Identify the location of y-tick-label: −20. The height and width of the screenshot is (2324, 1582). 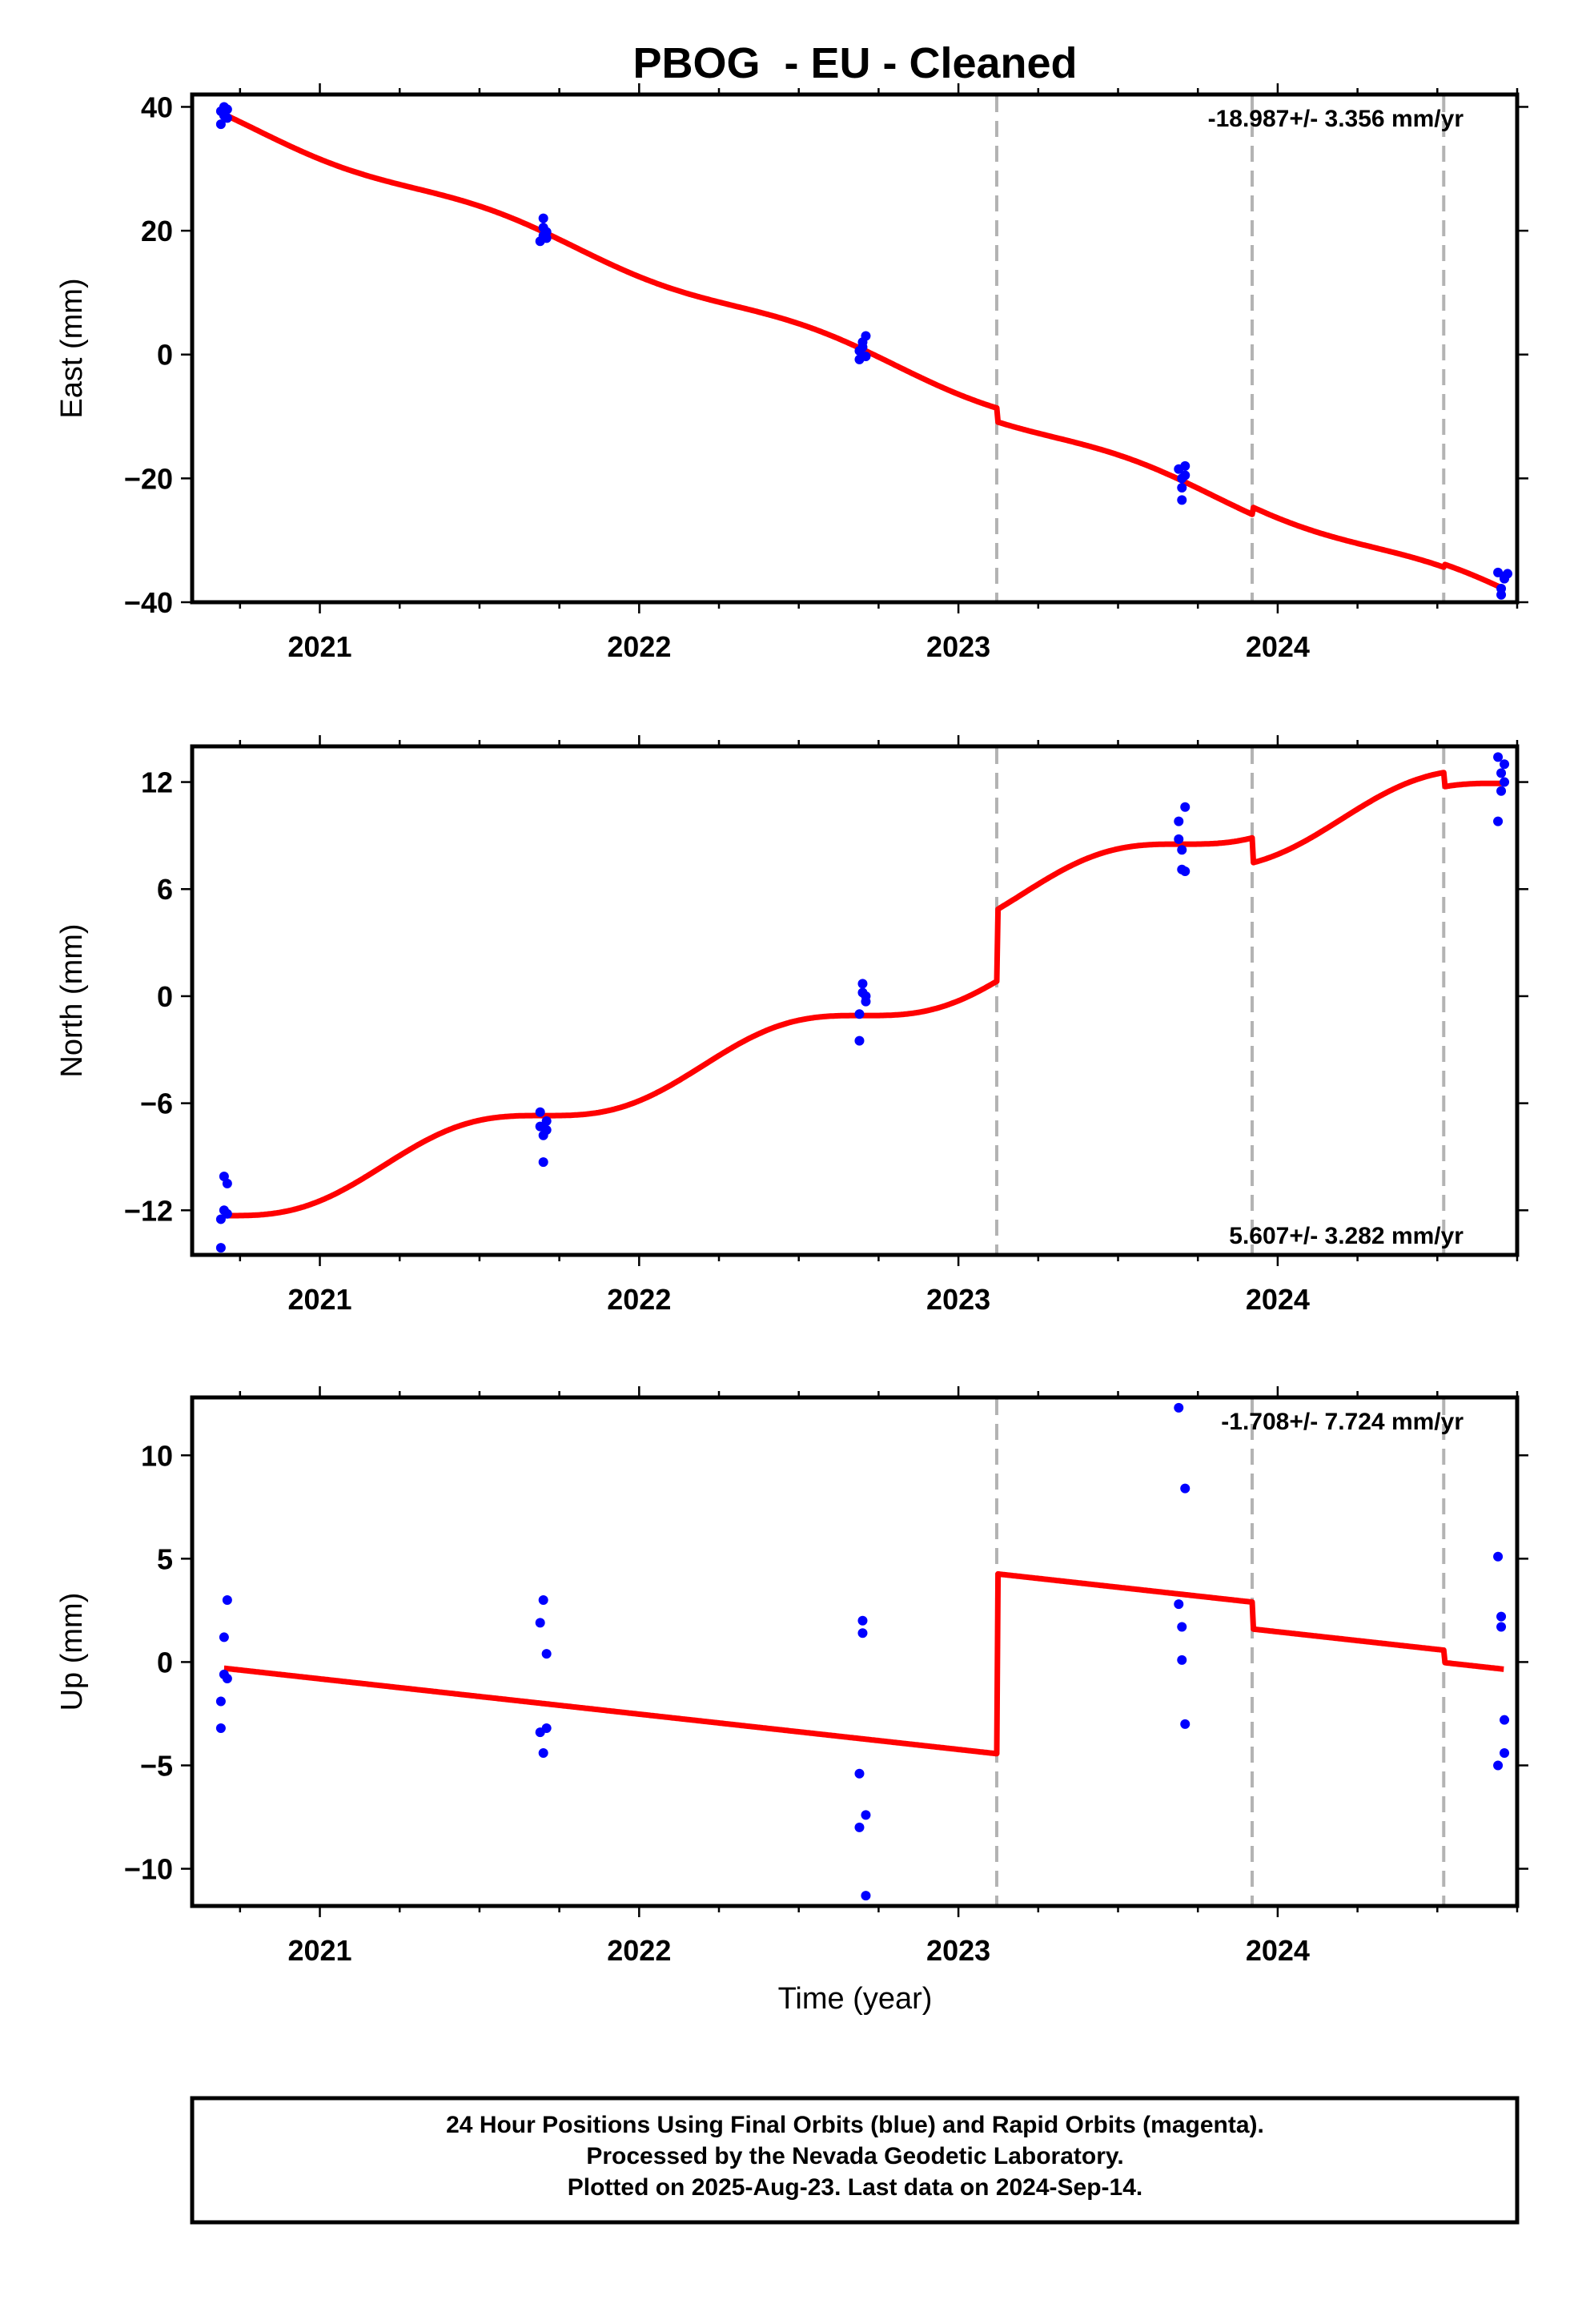
(148, 478).